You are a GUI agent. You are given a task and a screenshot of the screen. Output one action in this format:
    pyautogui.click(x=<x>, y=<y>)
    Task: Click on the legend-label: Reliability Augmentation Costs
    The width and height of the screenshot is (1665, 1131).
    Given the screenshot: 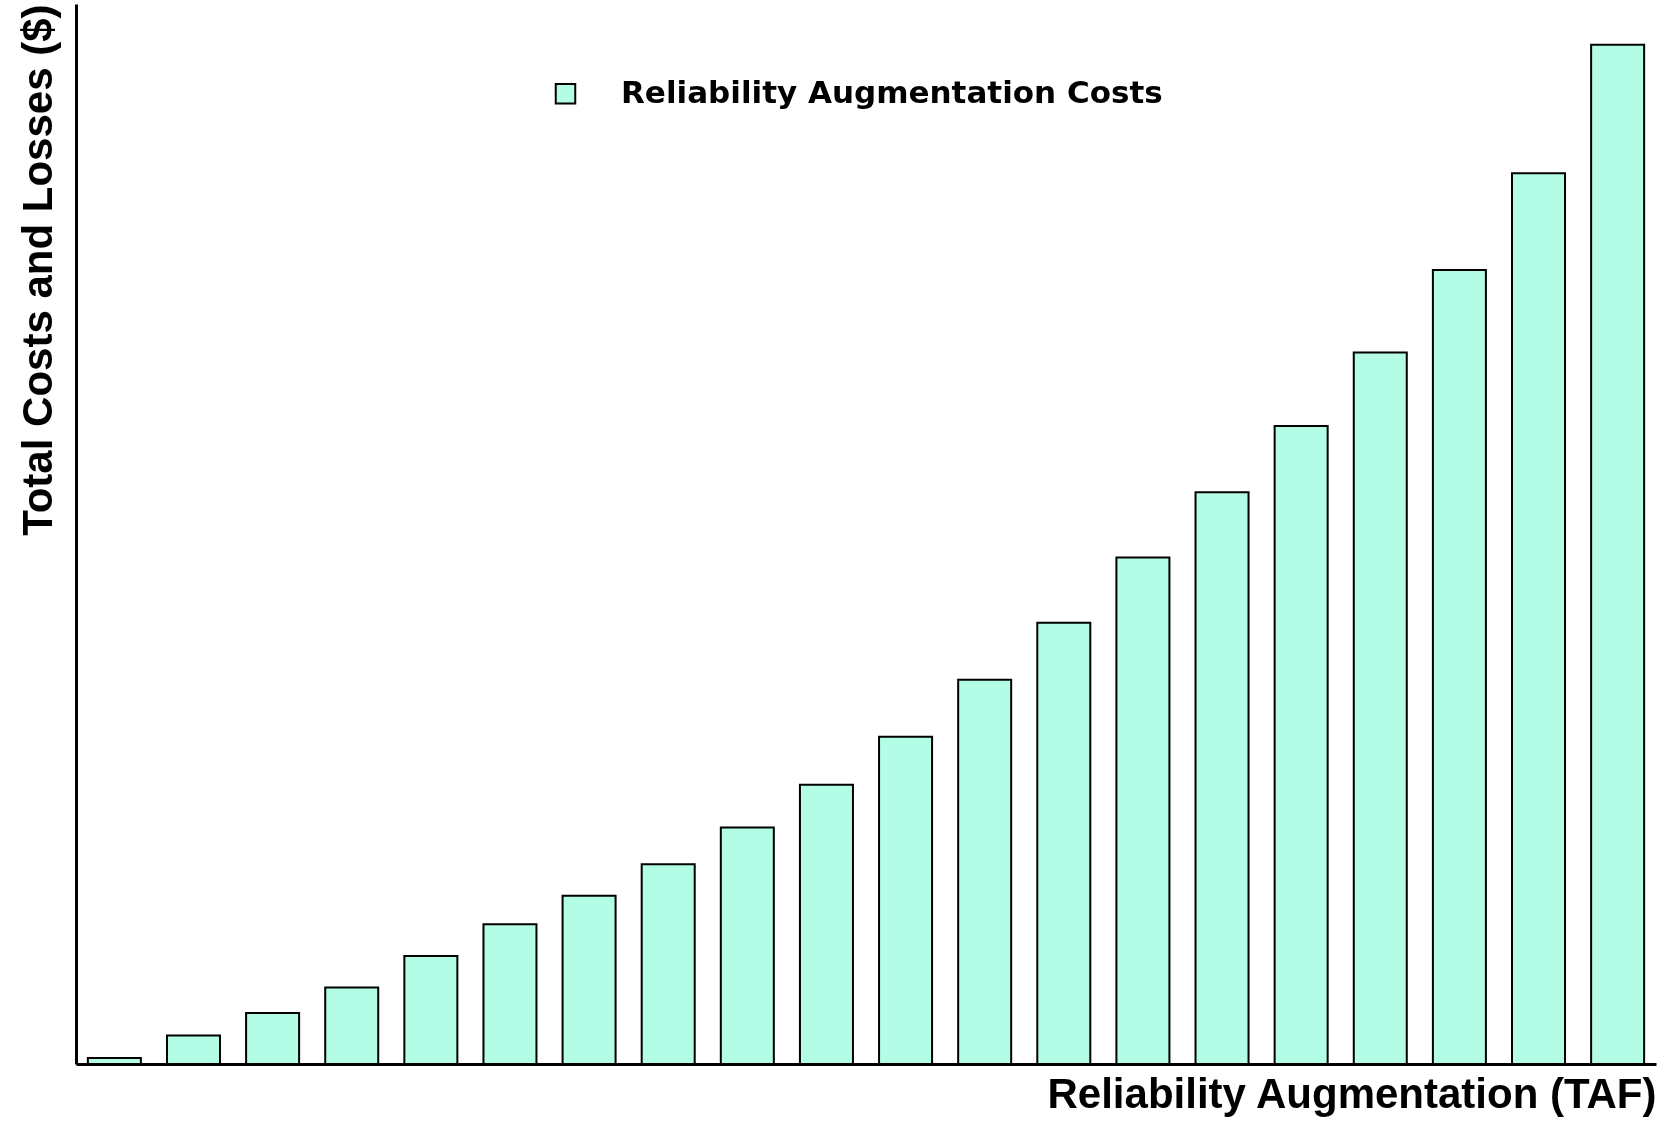 What is the action you would take?
    pyautogui.click(x=892, y=91)
    